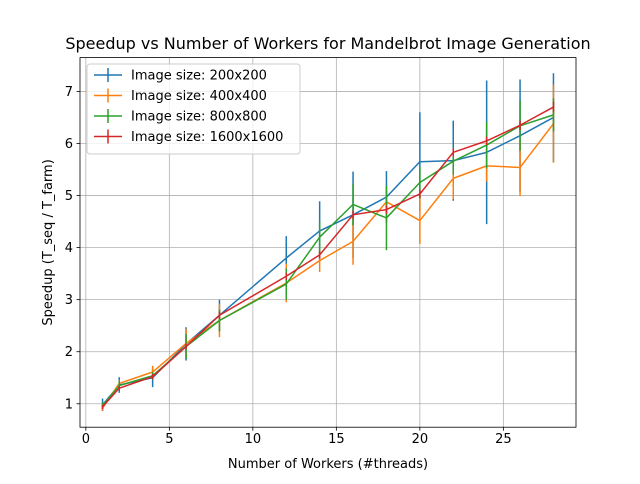 The height and width of the screenshot is (484, 640). Describe the element at coordinates (199, 76) in the screenshot. I see `legend-label: Image size: 200x200` at that location.